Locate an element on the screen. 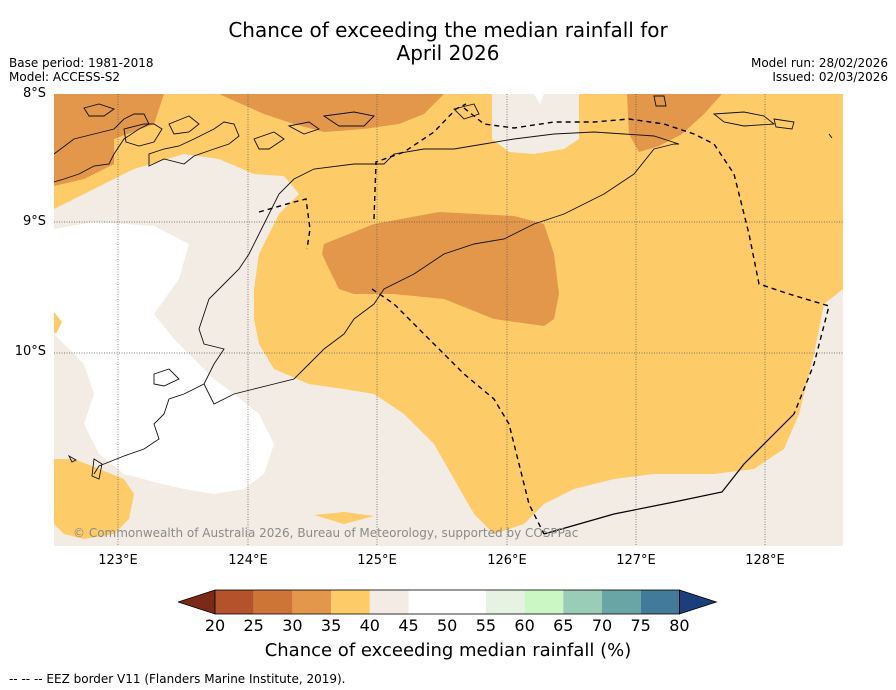 The width and height of the screenshot is (896, 690). colorbar-tick-label: 60 is located at coordinates (524, 625).